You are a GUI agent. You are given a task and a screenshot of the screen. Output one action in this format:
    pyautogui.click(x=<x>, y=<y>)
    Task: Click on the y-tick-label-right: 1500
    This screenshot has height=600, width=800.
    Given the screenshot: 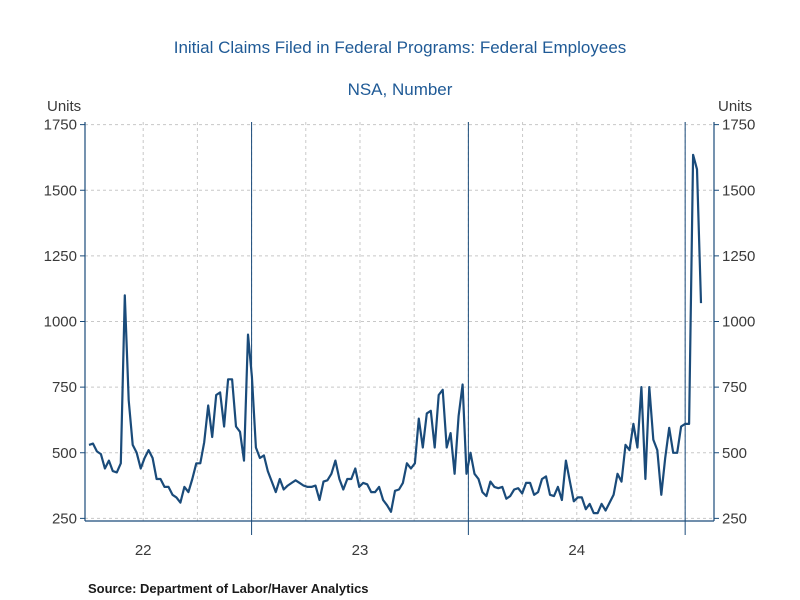 What is the action you would take?
    pyautogui.click(x=738, y=190)
    